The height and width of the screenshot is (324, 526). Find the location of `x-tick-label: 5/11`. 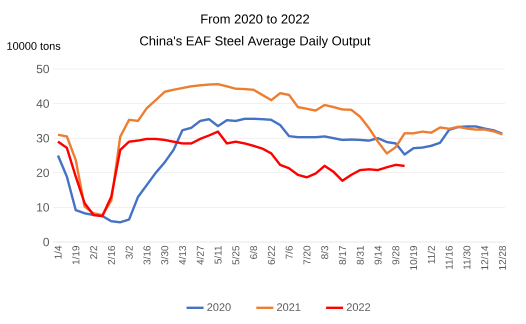

x-tick-label: 5/11 is located at coordinates (218, 255).